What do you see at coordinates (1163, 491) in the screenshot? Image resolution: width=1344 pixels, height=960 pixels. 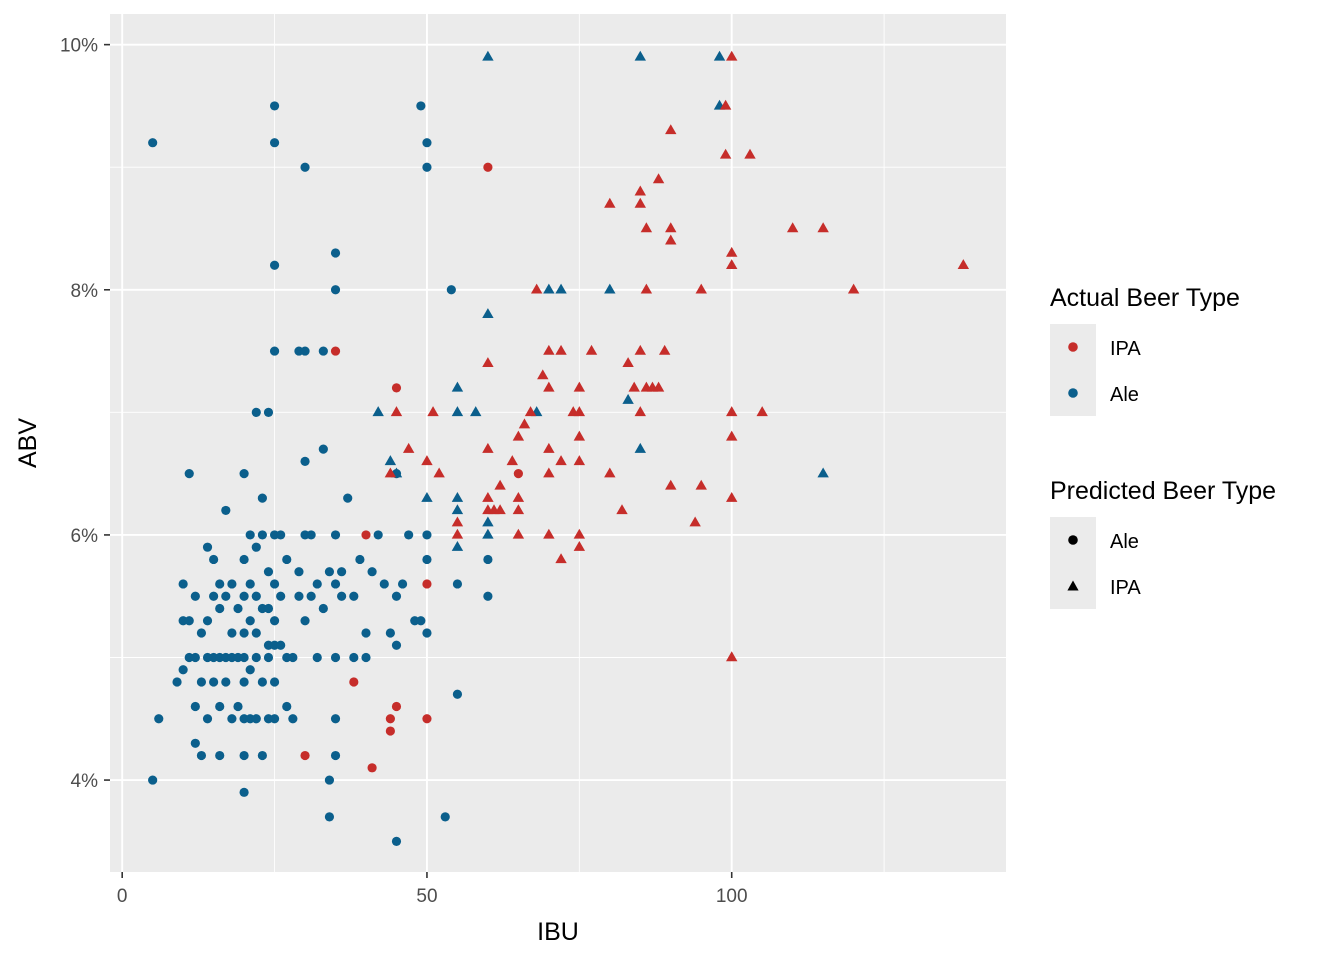 I see `legend-predicted-title: Predicted Beer Type` at bounding box center [1163, 491].